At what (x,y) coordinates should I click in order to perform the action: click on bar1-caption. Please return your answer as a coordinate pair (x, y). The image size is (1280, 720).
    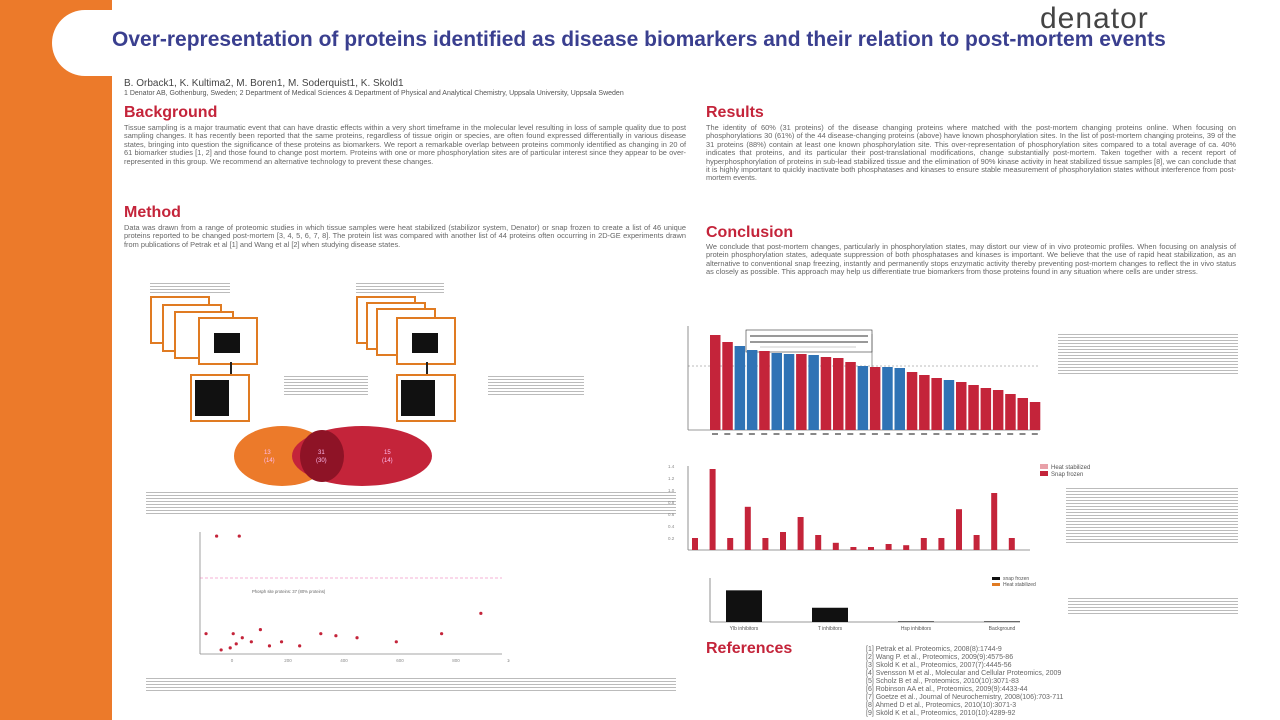
    Looking at the image, I should click on (1148, 354).